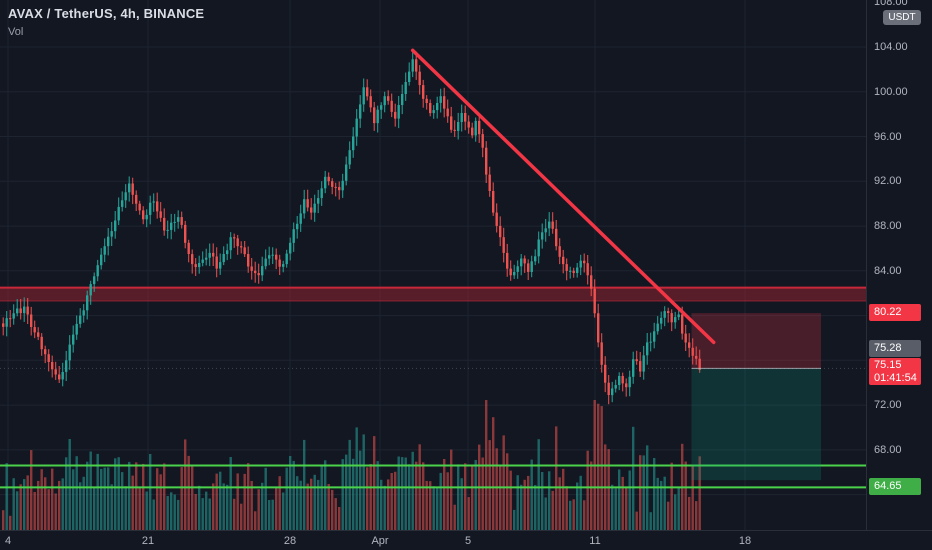 The image size is (932, 550). Describe the element at coordinates (380, 541) in the screenshot. I see `time-tick-label: Apr` at that location.